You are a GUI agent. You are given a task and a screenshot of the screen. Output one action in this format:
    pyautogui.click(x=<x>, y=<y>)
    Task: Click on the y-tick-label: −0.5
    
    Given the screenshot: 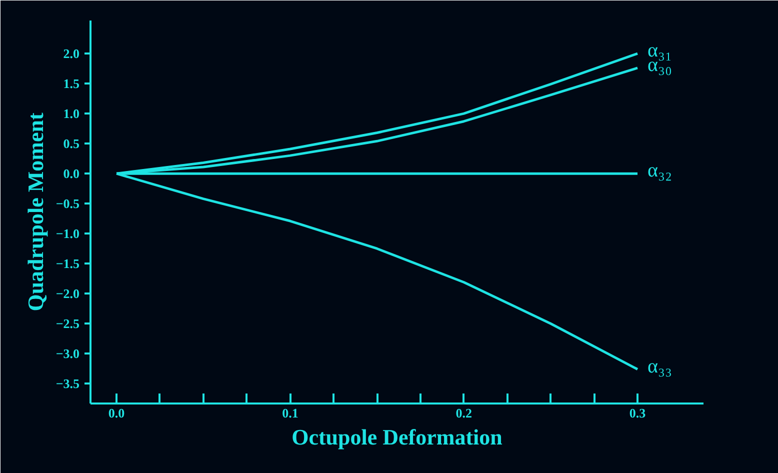 What is the action you would take?
    pyautogui.click(x=68, y=204)
    